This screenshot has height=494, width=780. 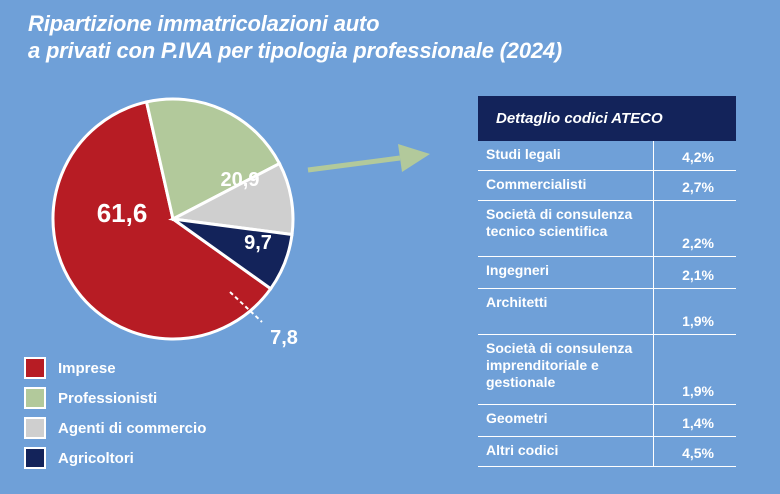 I want to click on legend-item-imprese: Imprese, so click(x=115, y=368).